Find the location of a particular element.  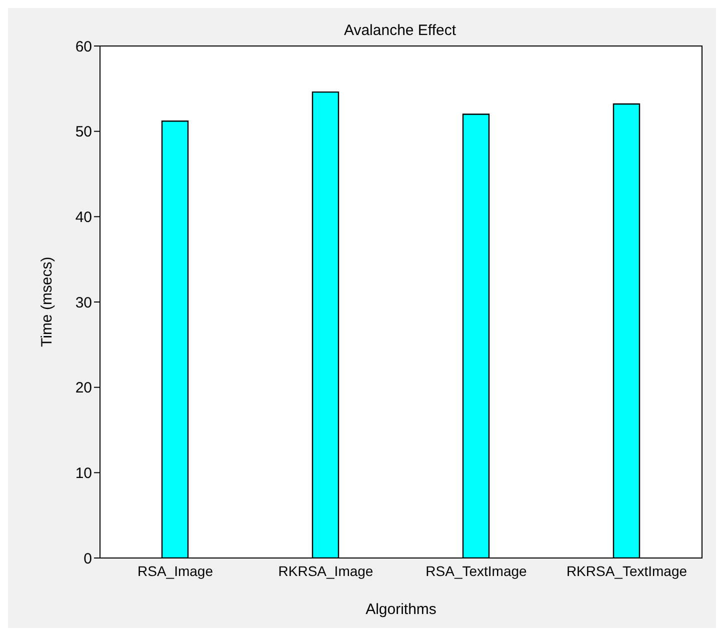

y-tick-label: 50 is located at coordinates (83, 132).